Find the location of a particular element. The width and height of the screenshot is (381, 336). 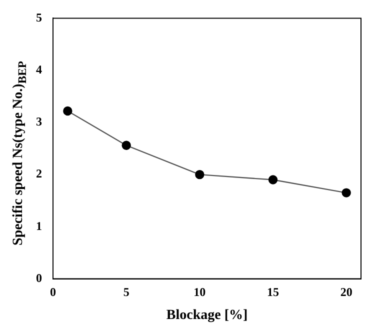

x-tick-label: 15 is located at coordinates (273, 292).